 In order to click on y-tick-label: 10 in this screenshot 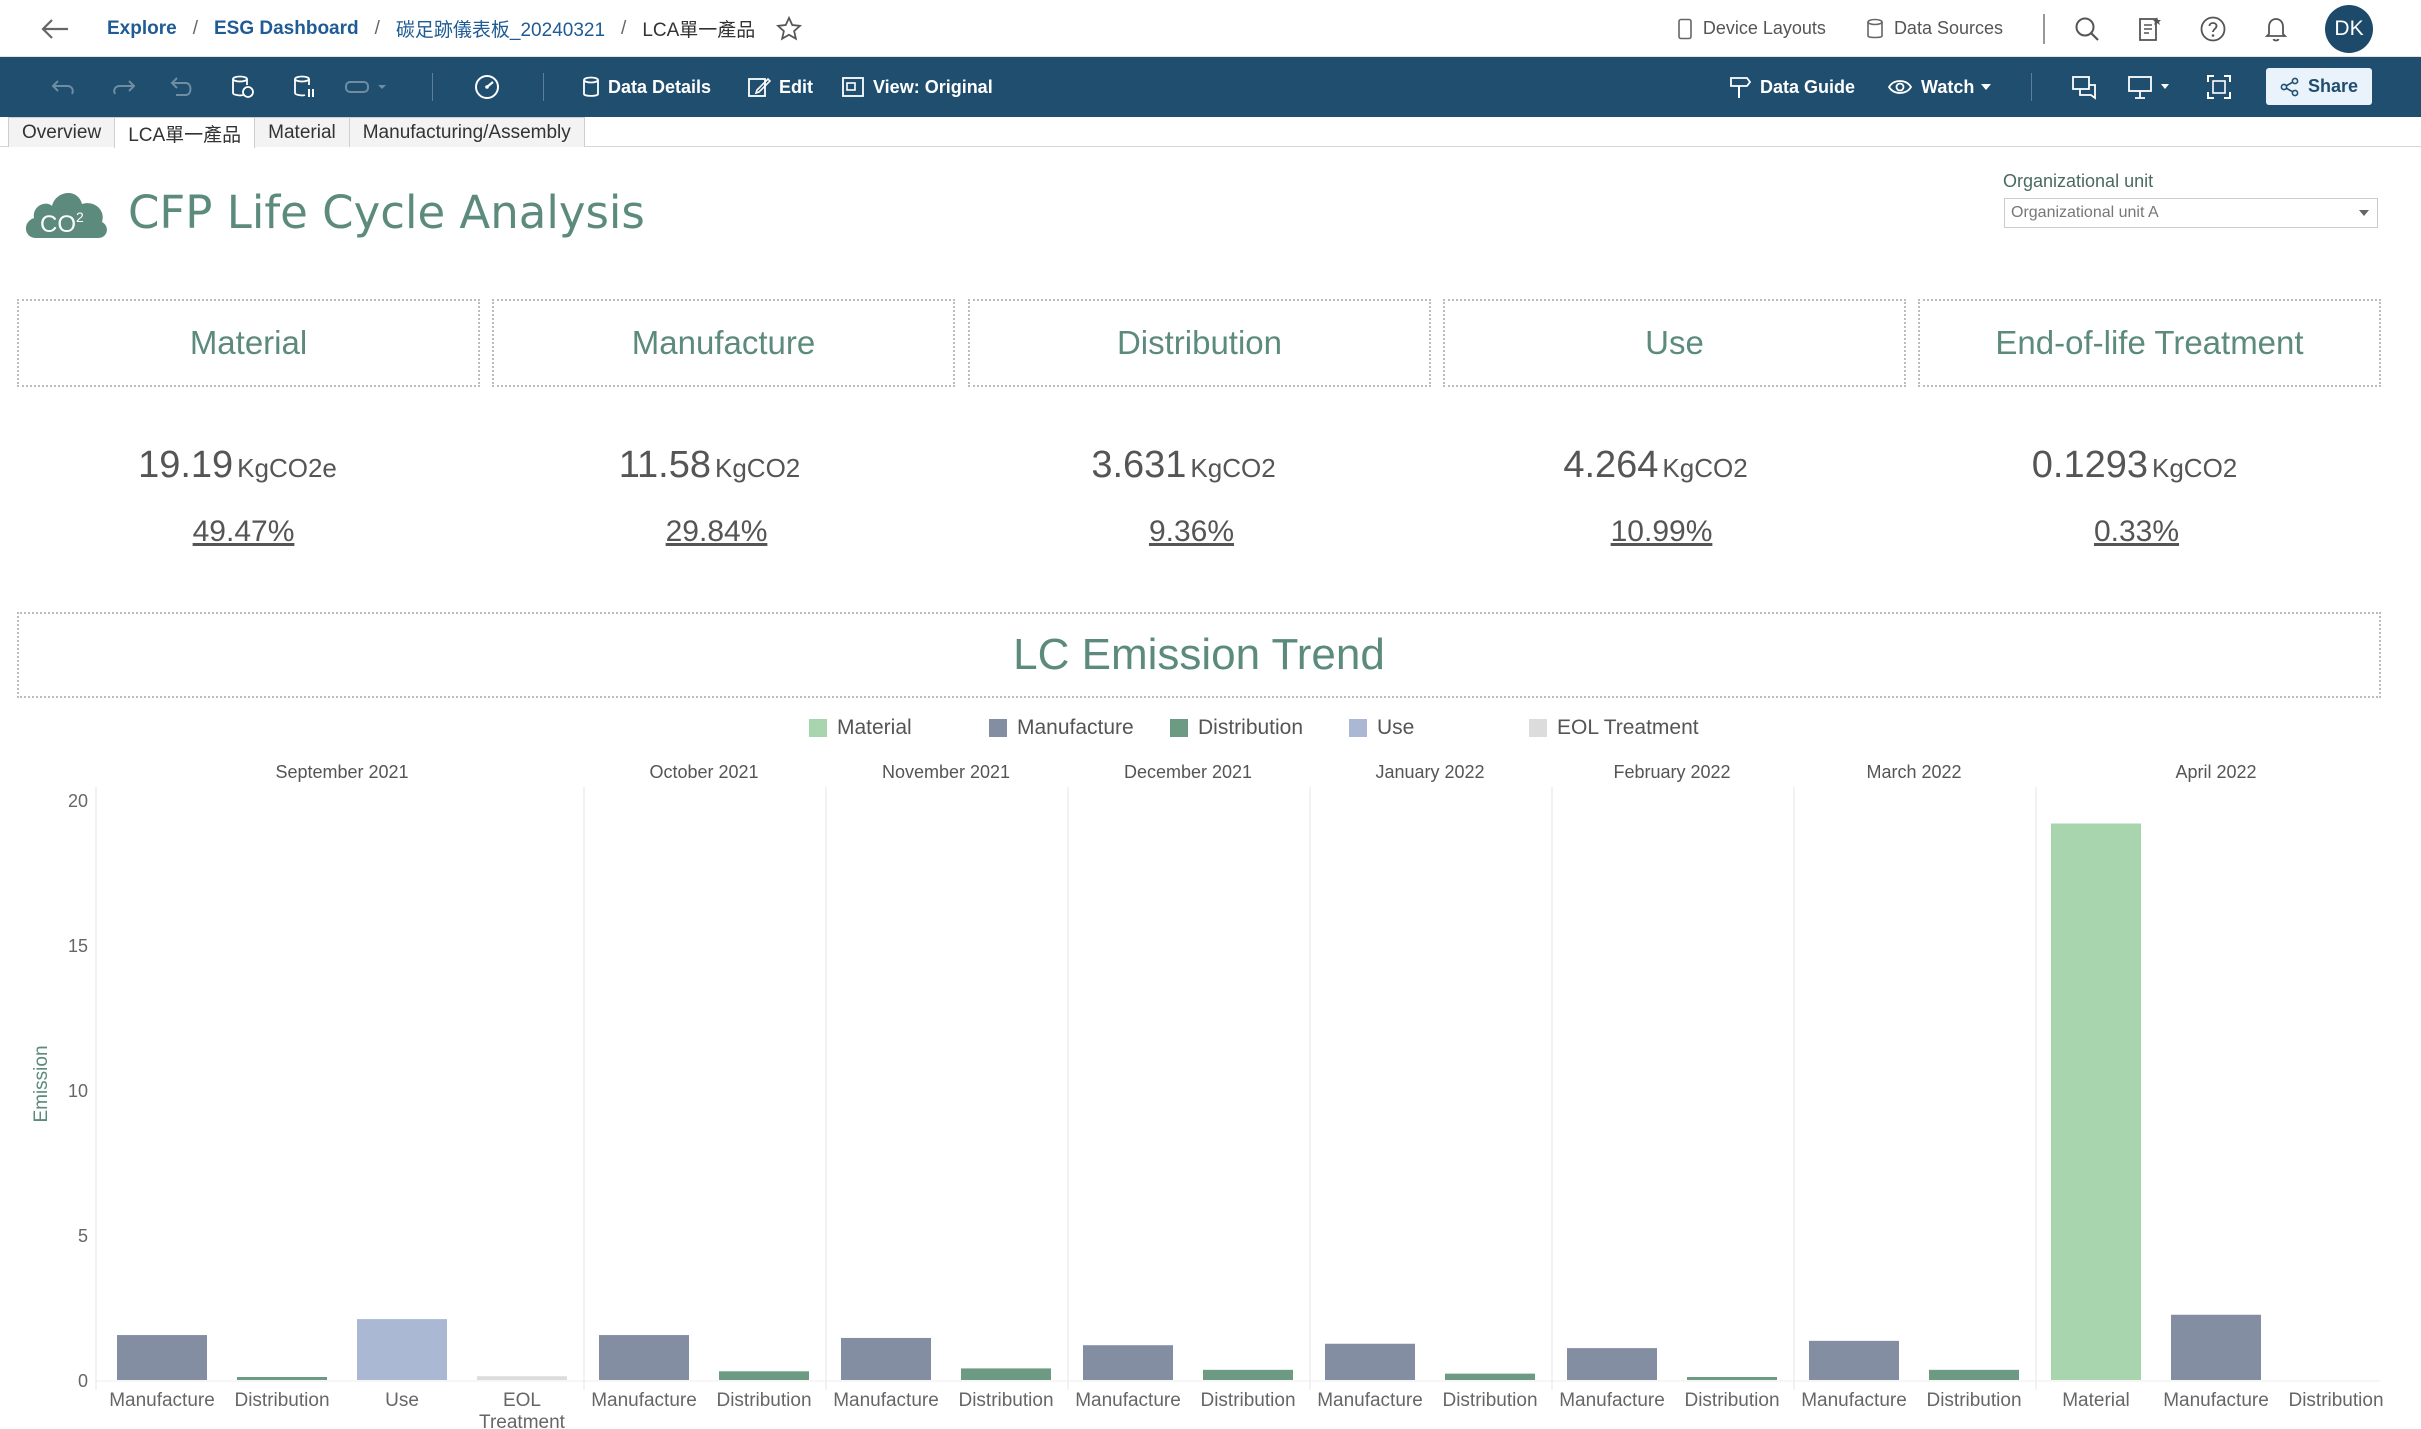, I will do `click(78, 1091)`.